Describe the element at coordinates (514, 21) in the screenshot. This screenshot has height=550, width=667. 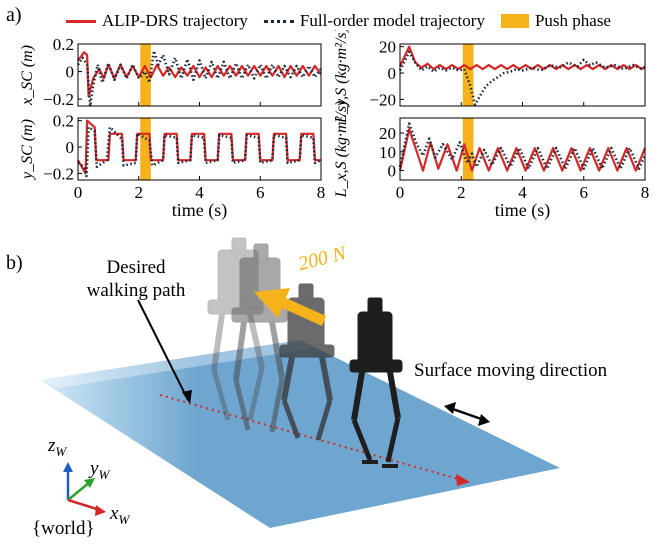
I see `legend-push-swatch` at that location.